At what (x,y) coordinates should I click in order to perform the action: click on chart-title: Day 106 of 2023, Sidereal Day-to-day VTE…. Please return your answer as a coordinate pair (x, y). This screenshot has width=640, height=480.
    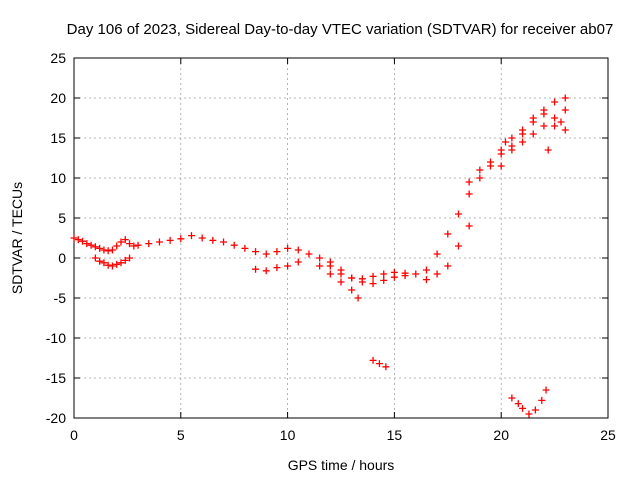
    Looking at the image, I should click on (340, 29).